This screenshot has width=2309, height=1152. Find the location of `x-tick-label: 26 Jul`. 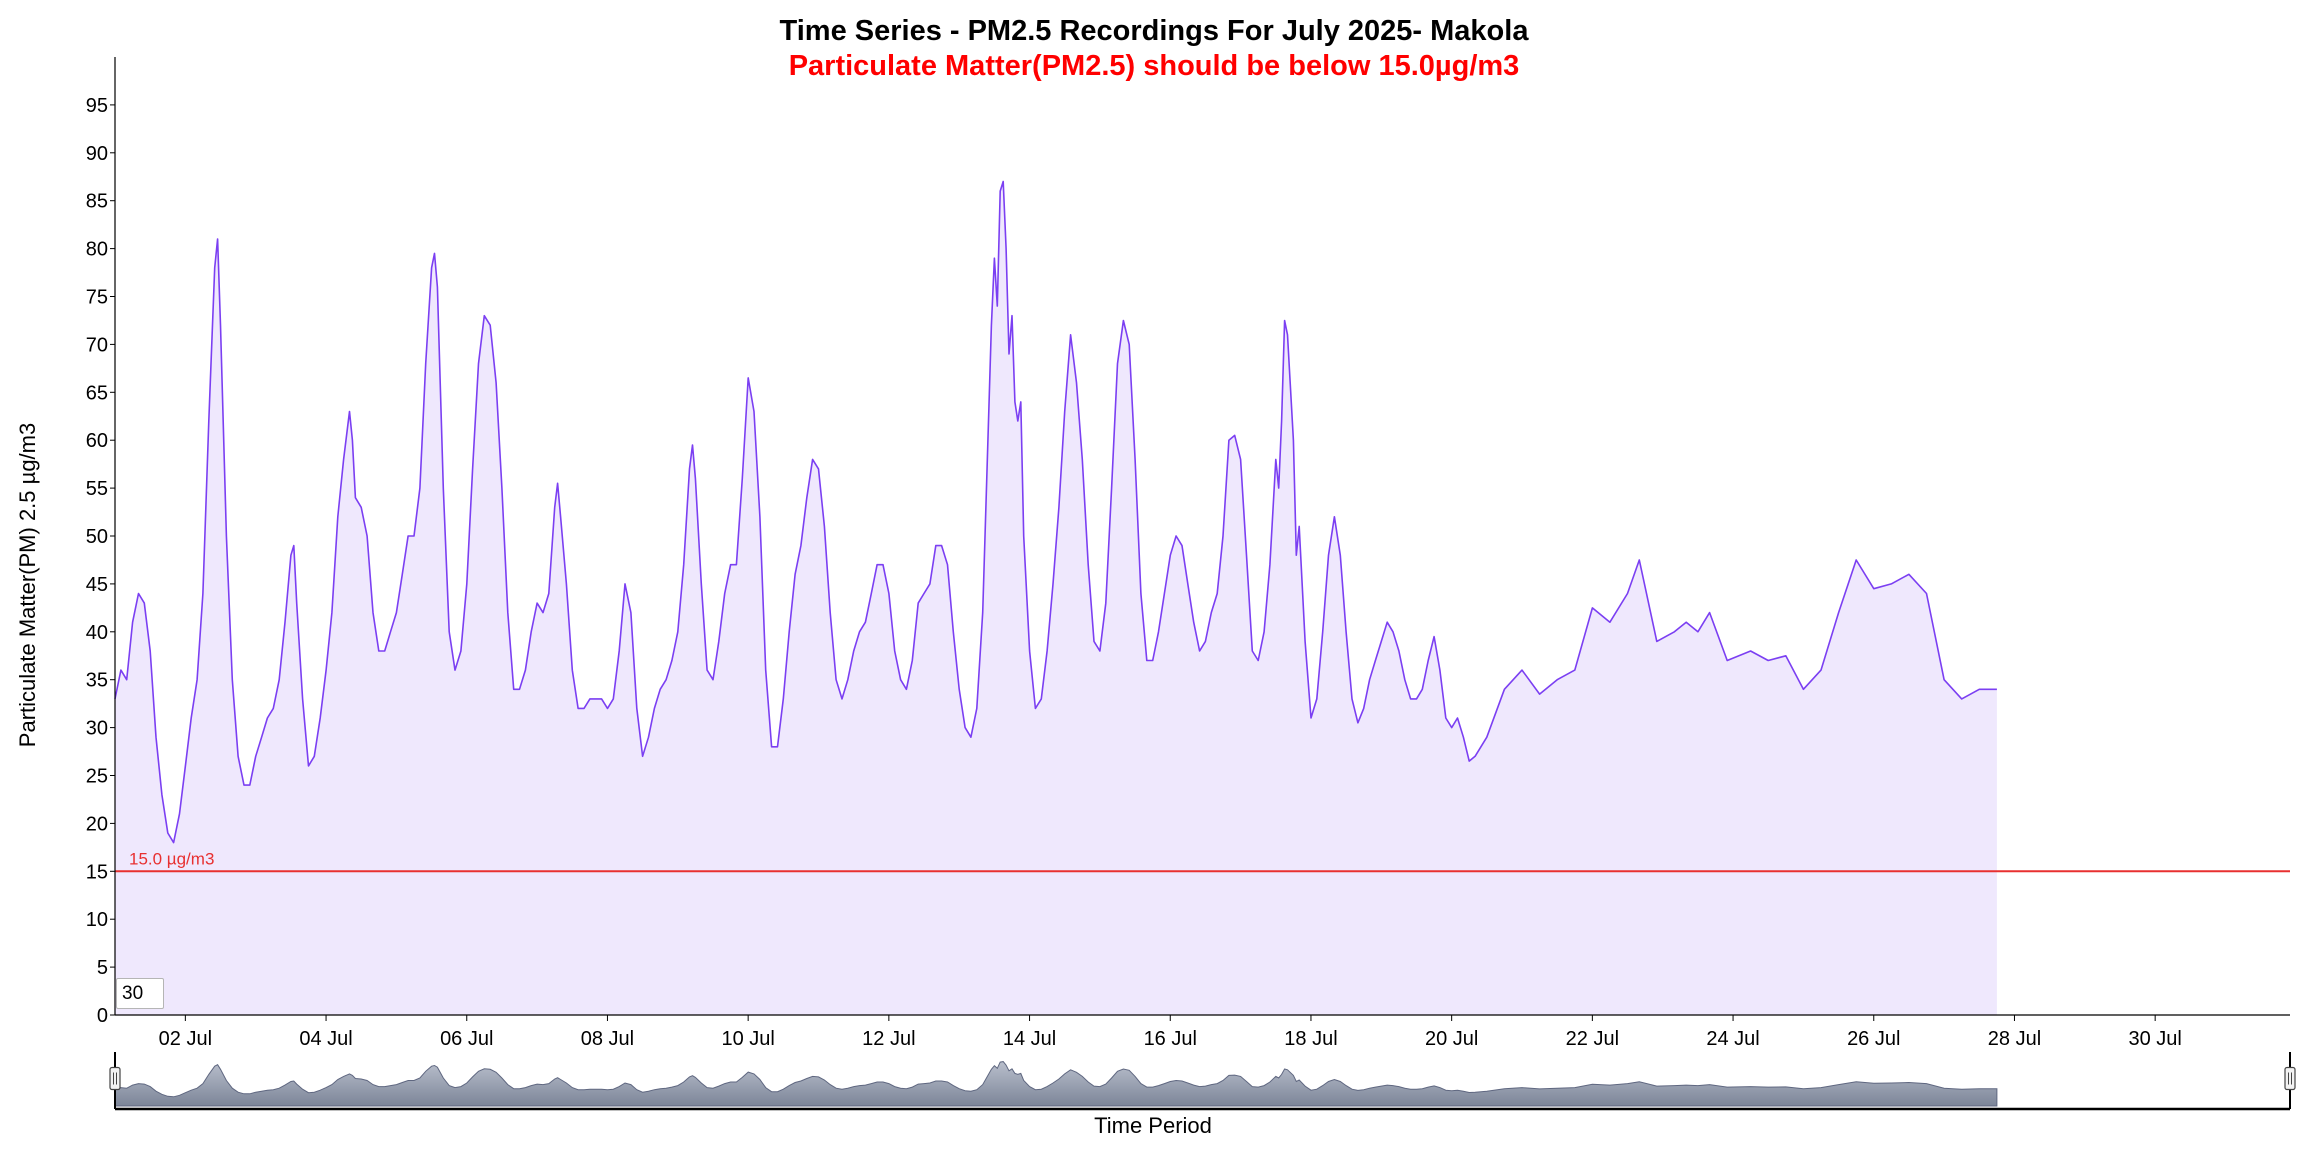

x-tick-label: 26 Jul is located at coordinates (1873, 1039).